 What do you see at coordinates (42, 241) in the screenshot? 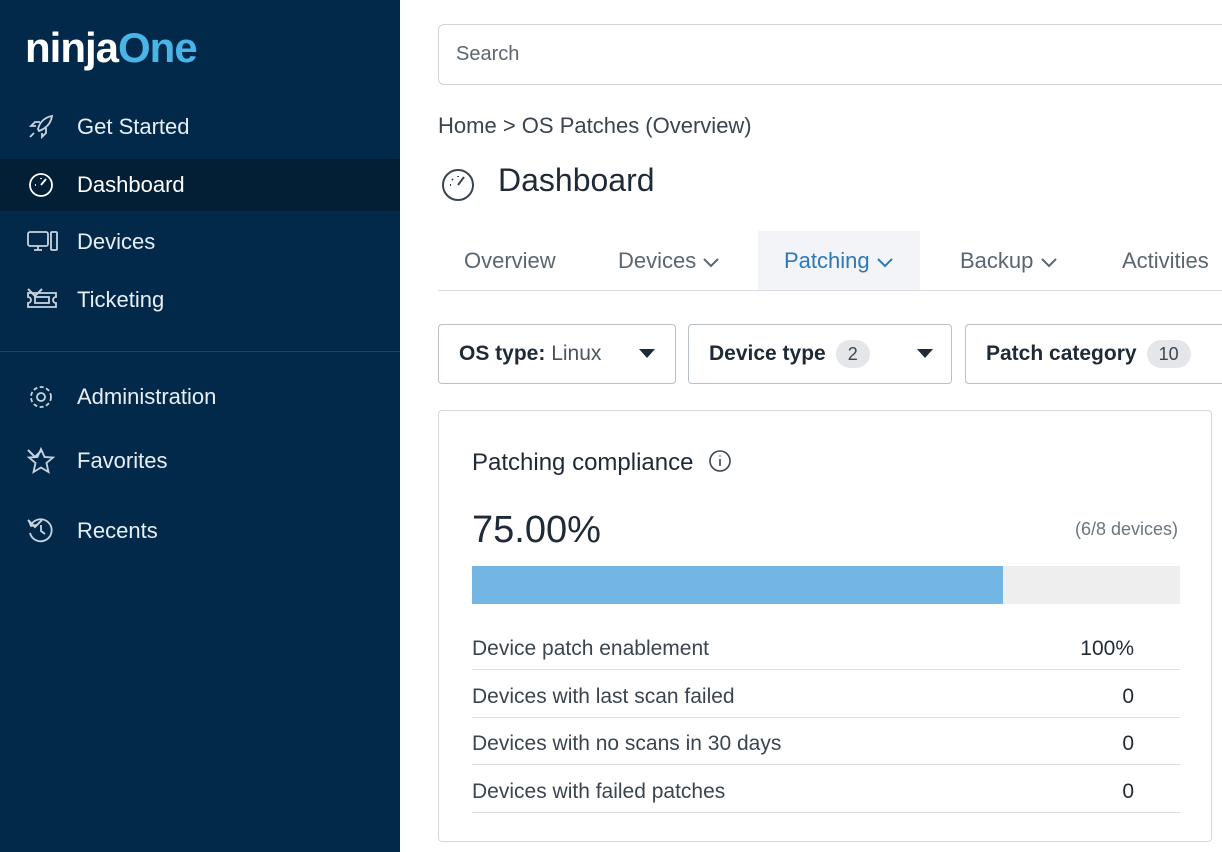
I see `devices-icon` at bounding box center [42, 241].